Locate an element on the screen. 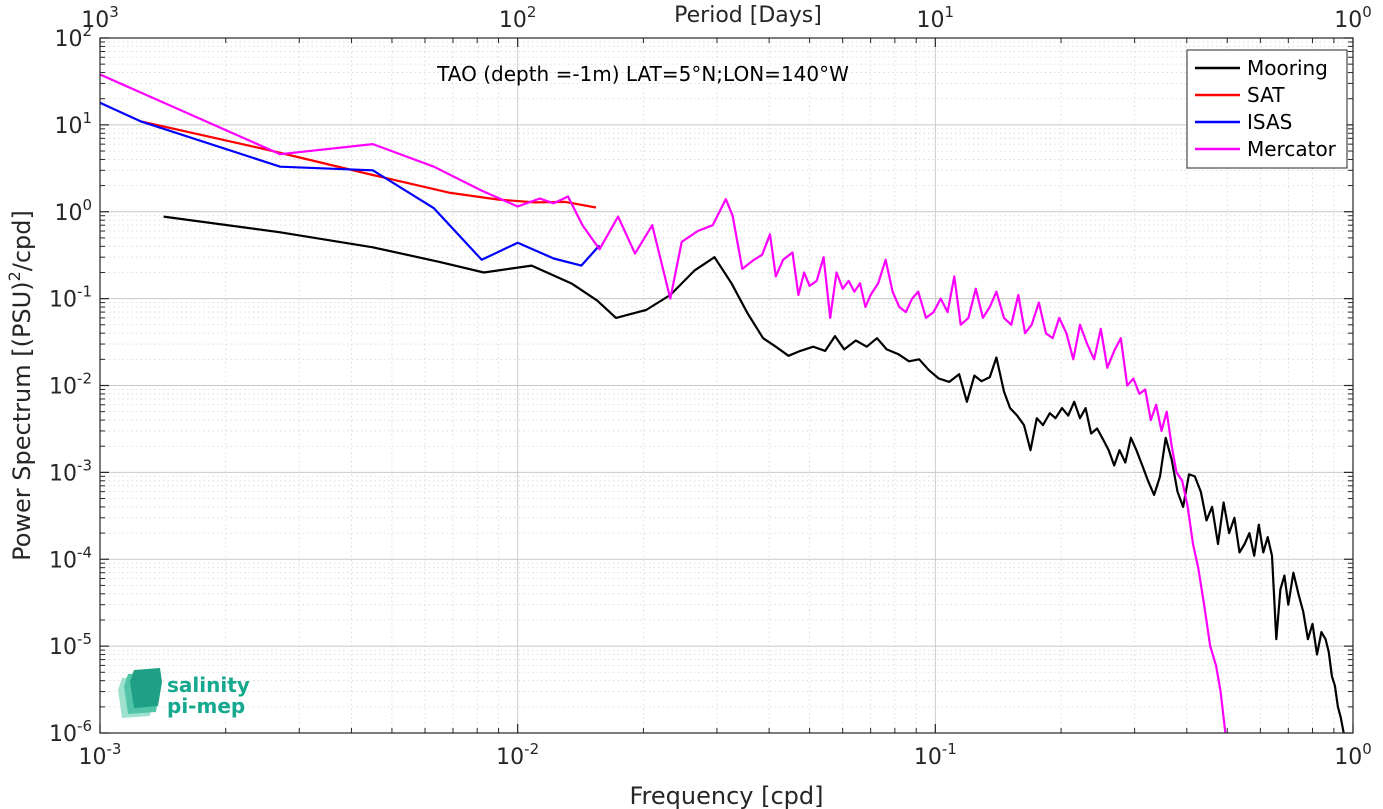 Image resolution: width=1383 pixels, height=809 pixels. y-axis-title-main: Power Spectrum [(PSU) is located at coordinates (22, 420).